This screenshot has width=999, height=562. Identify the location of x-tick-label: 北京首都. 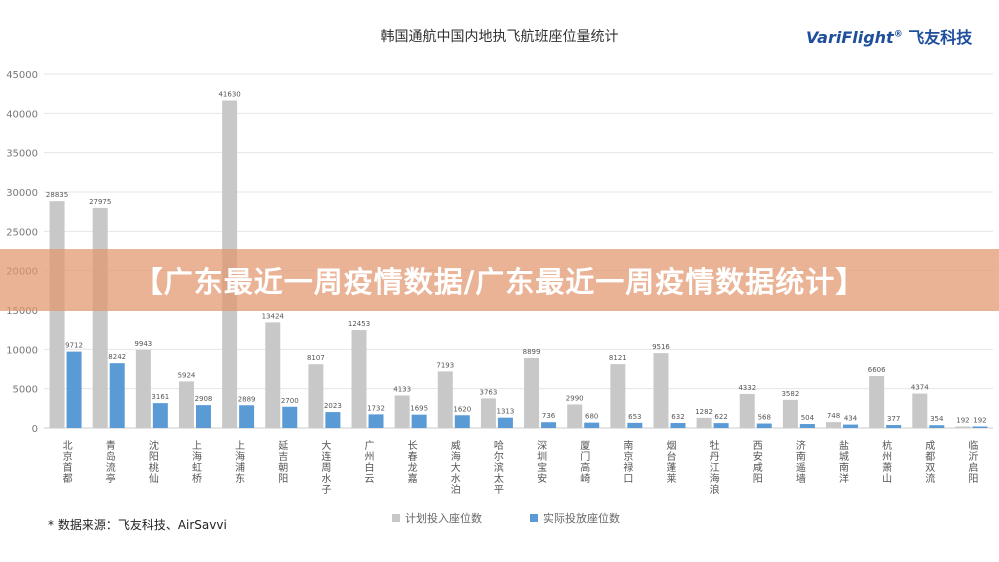
(66, 462).